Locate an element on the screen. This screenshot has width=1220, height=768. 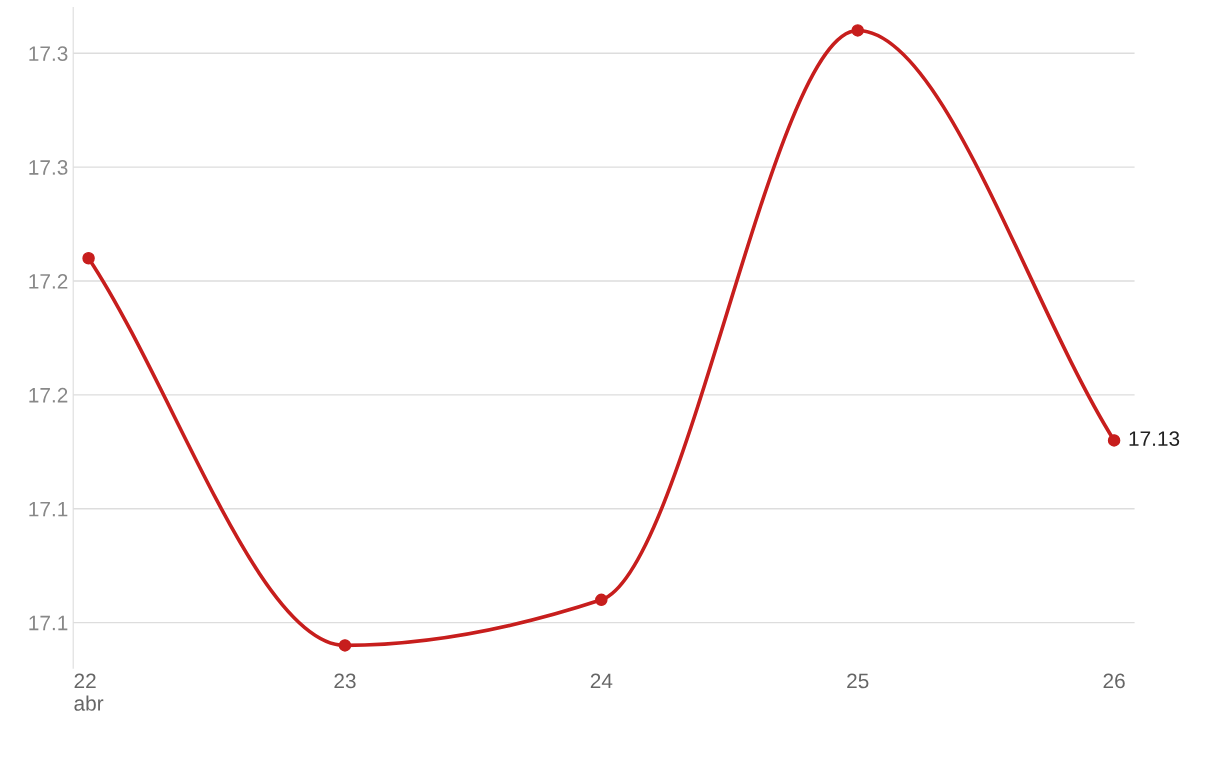
x-tick-label: 26 is located at coordinates (1114, 681).